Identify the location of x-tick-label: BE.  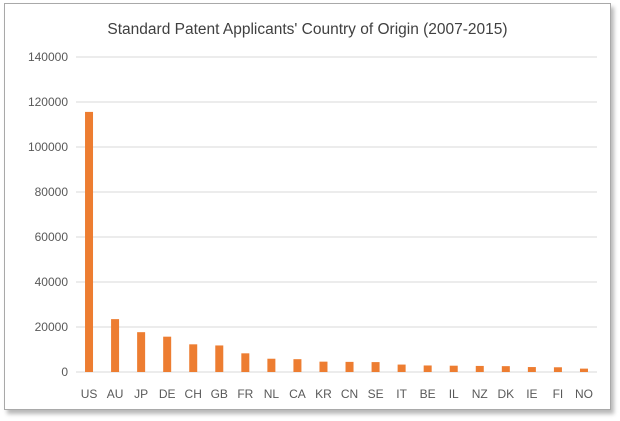
(428, 394).